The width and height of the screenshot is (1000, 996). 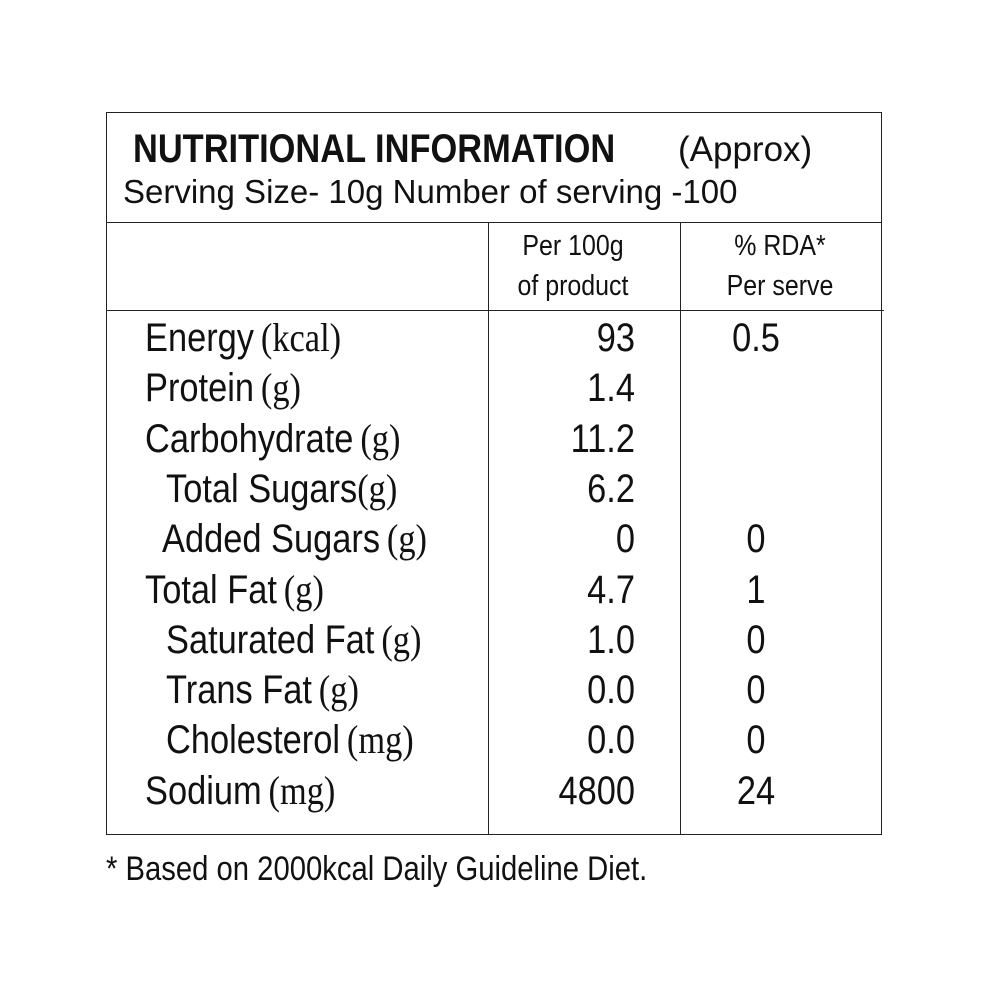 I want to click on row-label: Sodium (mg), so click(x=240, y=790).